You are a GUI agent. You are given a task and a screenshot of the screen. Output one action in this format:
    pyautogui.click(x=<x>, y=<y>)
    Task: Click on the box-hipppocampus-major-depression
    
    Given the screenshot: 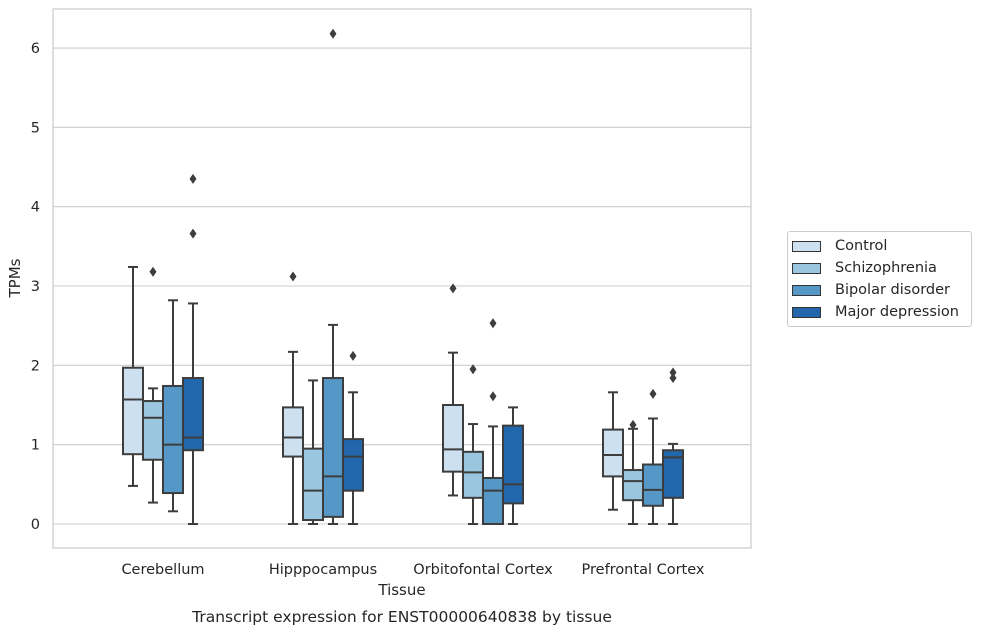 What is the action you would take?
    pyautogui.click(x=353, y=437)
    